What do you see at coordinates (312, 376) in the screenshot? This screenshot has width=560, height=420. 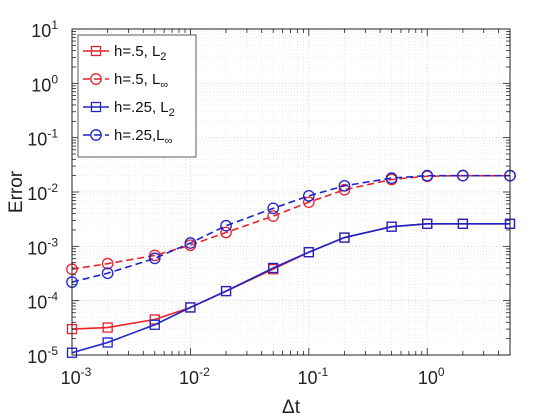 I see `x-tick-label: 10⁻¹` at bounding box center [312, 376].